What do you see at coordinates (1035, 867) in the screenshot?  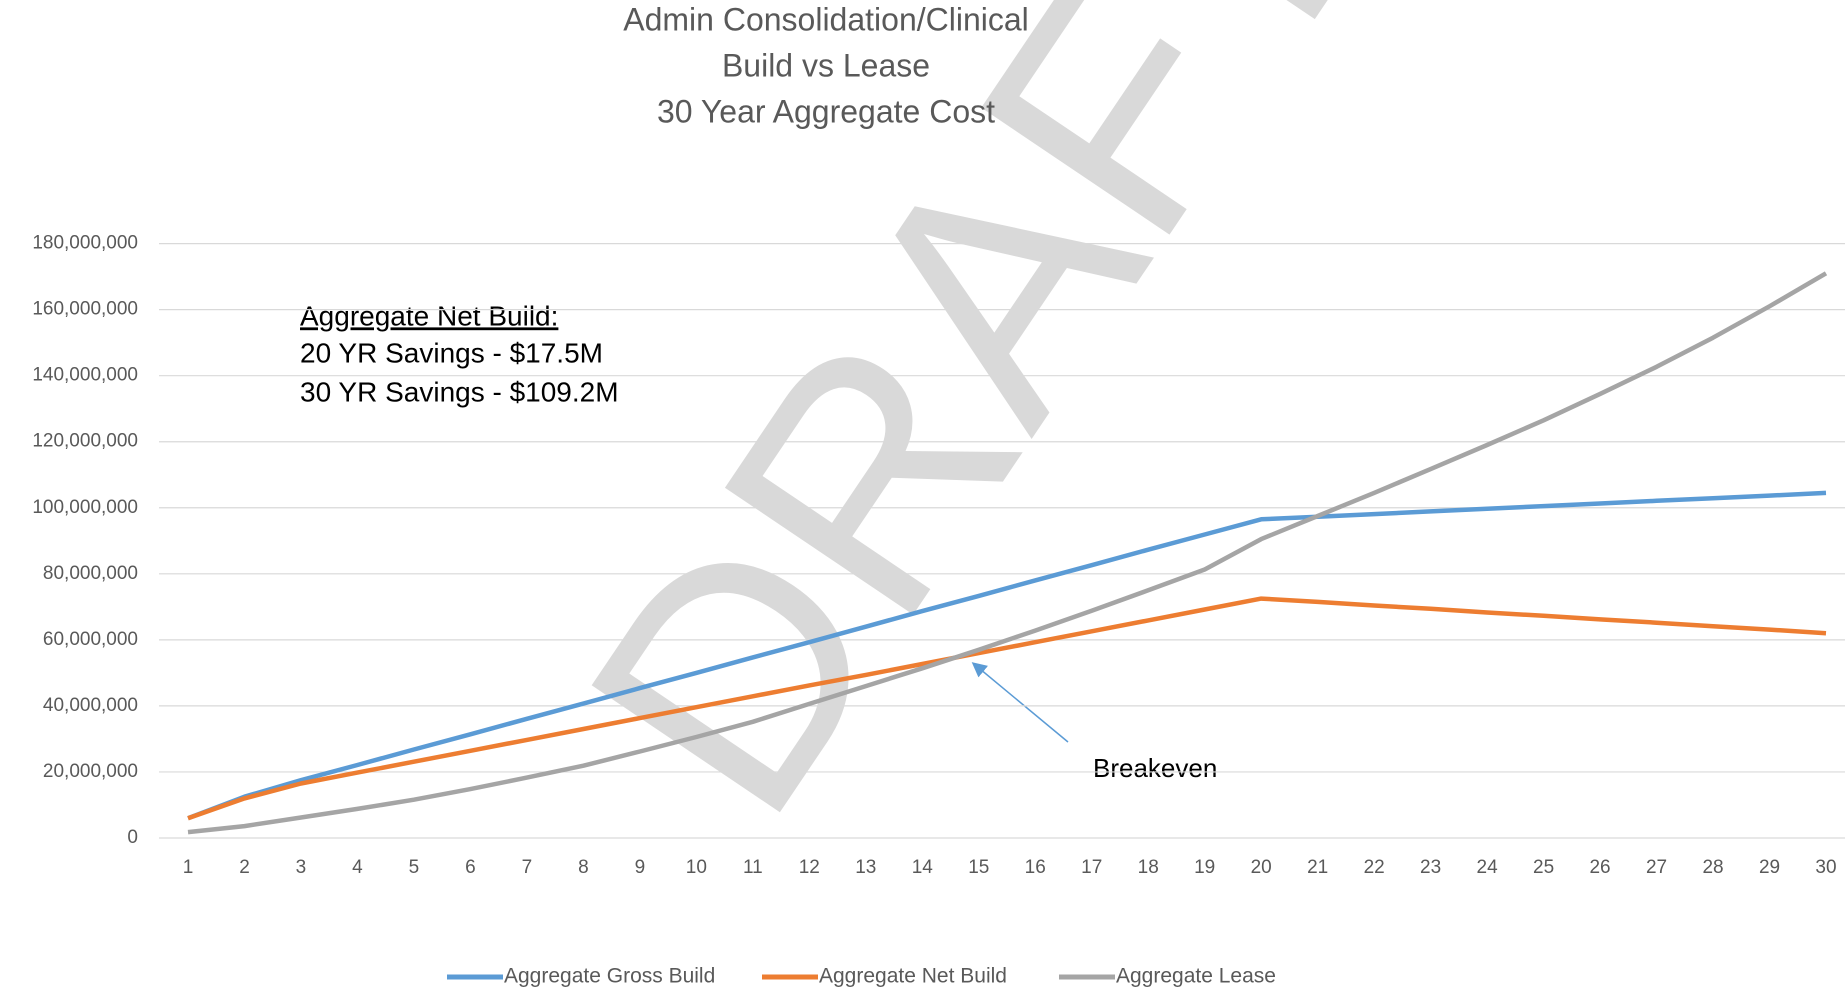 I see `x-tick-label: 16` at bounding box center [1035, 867].